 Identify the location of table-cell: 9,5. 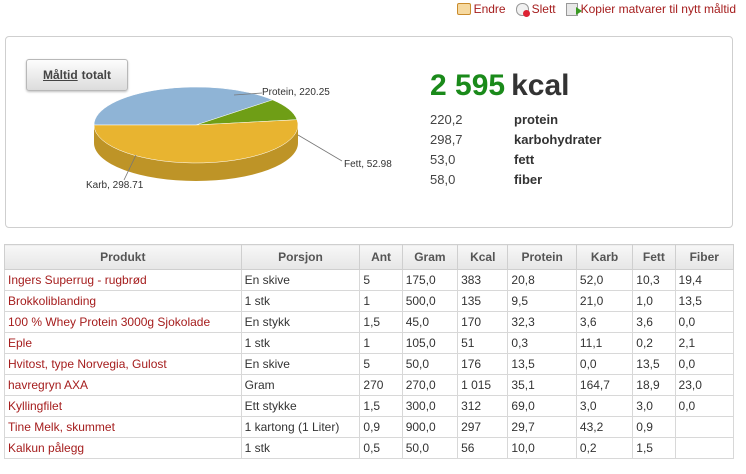
(542, 301).